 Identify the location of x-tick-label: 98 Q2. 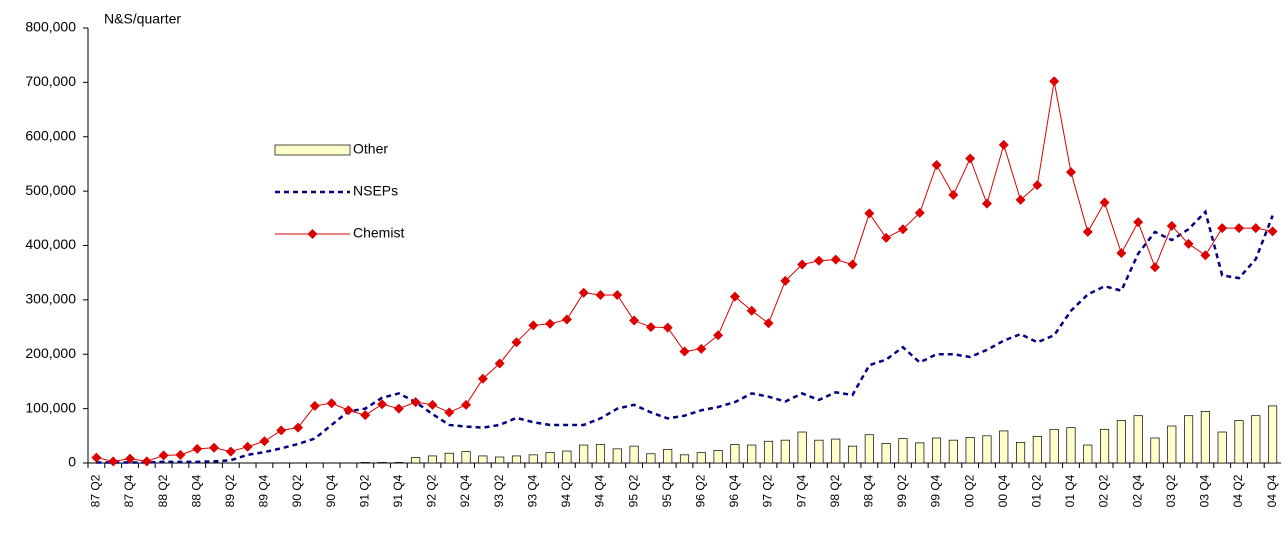
(835, 490).